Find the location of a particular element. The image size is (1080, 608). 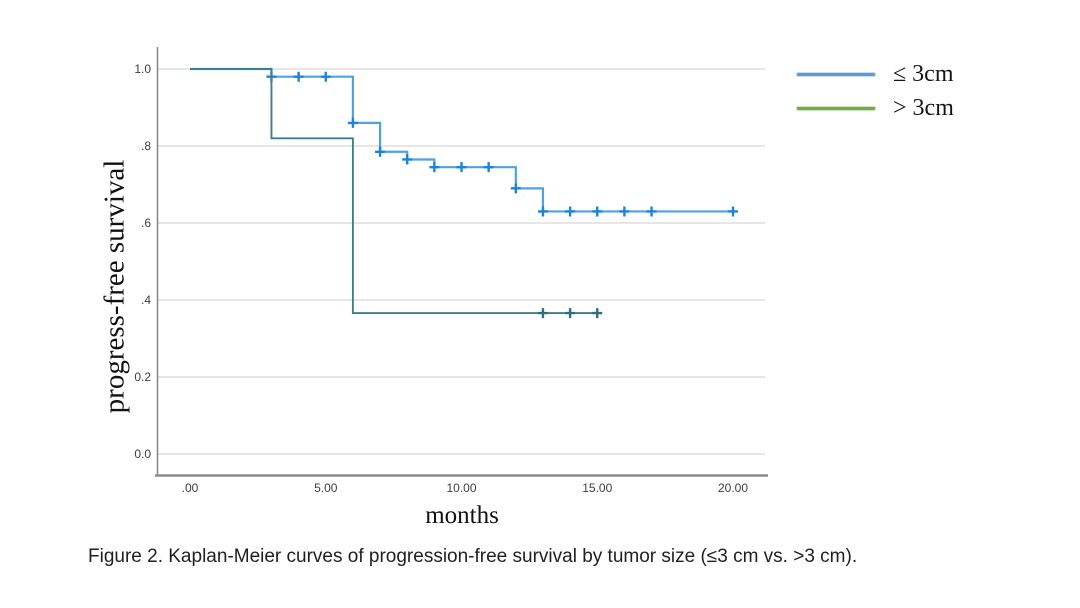

y-tick-label: 0.0 is located at coordinates (142, 454).